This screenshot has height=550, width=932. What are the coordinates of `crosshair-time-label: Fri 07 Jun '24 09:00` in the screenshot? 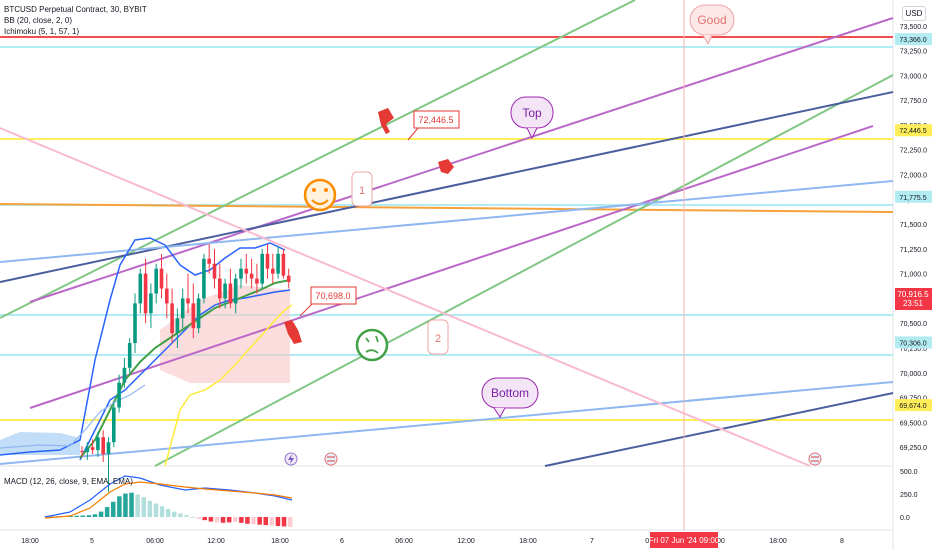 It's located at (684, 540).